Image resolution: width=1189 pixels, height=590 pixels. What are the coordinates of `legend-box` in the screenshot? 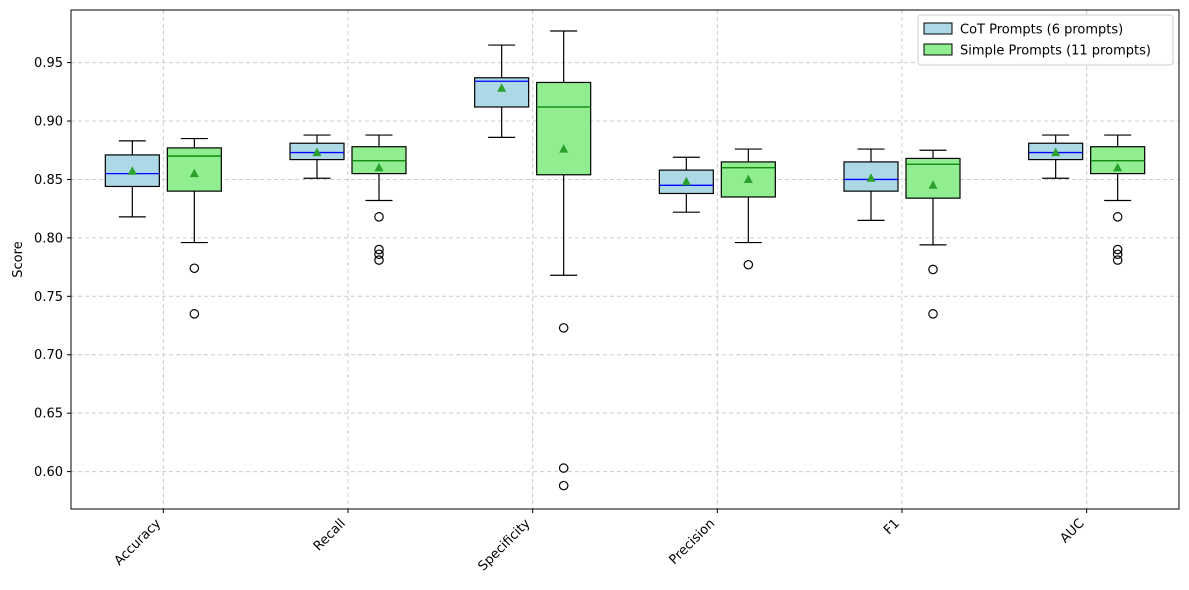 It's located at (1045, 40).